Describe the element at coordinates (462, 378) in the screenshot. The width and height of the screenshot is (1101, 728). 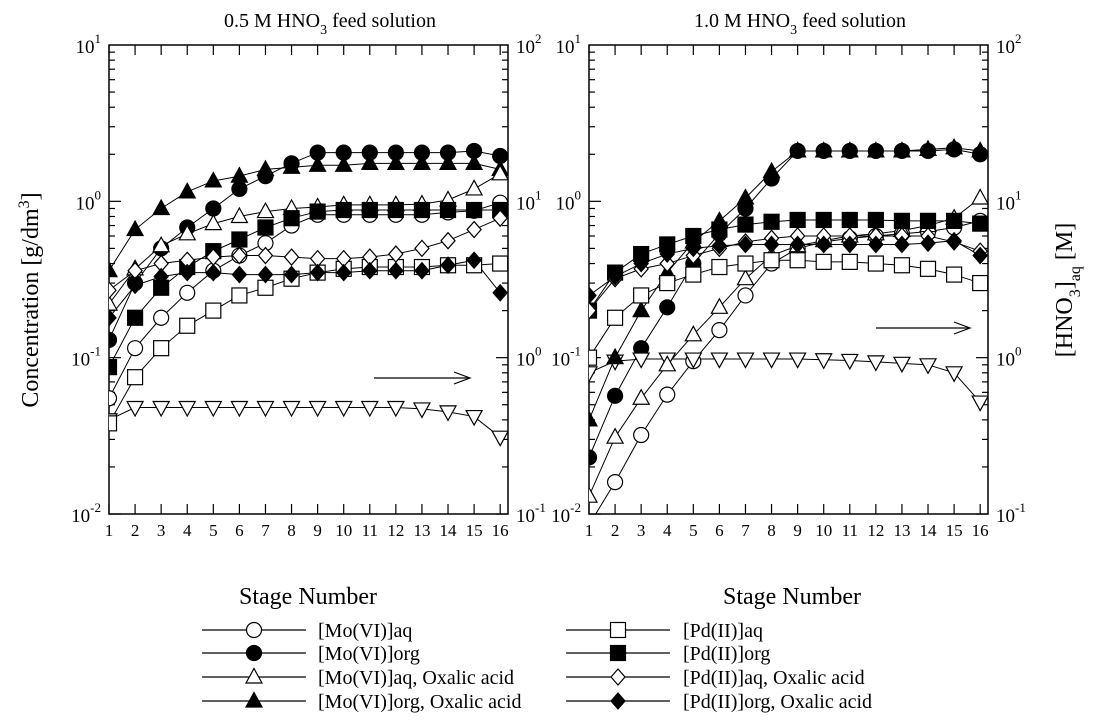
I see `arrow-head` at that location.